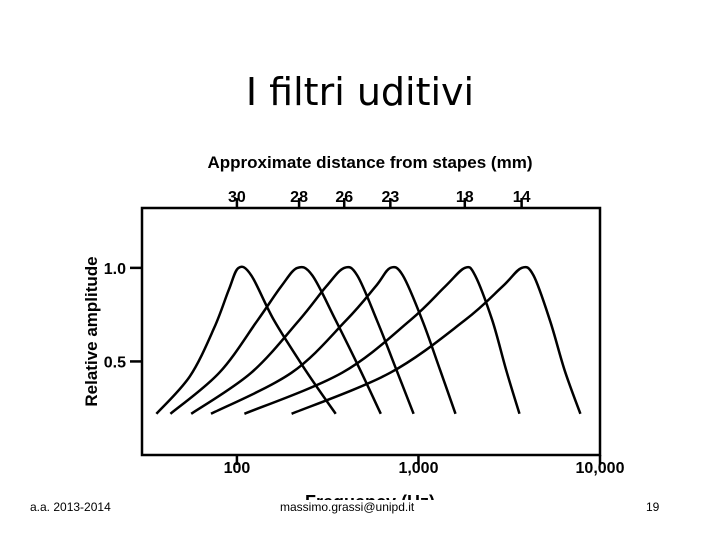  I want to click on x-axis-tick-label: 100, so click(237, 468).